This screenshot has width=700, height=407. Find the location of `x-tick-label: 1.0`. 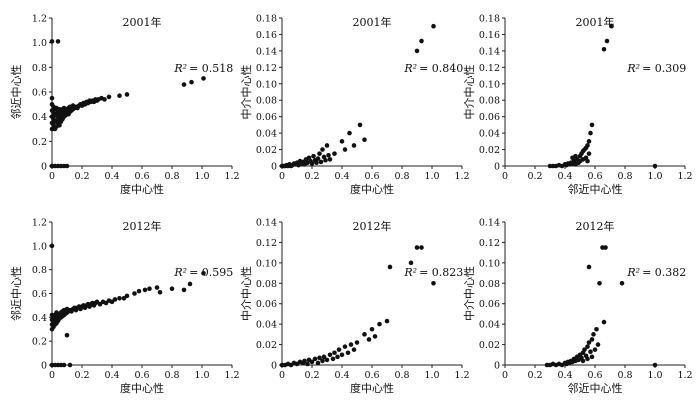

x-tick-label: 1.0 is located at coordinates (431, 375).